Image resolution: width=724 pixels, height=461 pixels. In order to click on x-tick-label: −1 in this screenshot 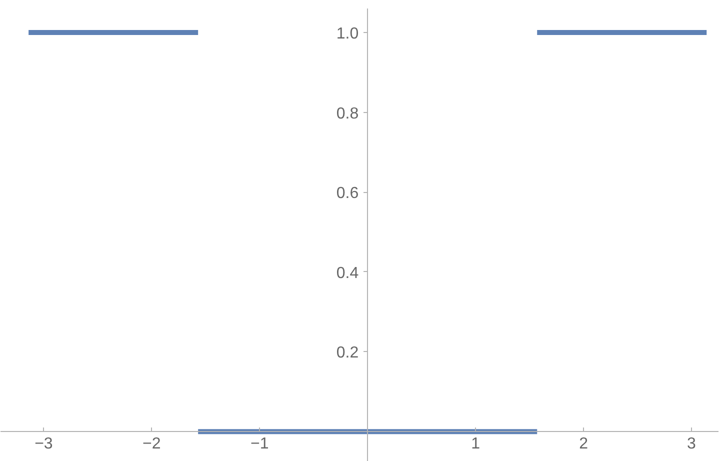, I will do `click(259, 444)`.